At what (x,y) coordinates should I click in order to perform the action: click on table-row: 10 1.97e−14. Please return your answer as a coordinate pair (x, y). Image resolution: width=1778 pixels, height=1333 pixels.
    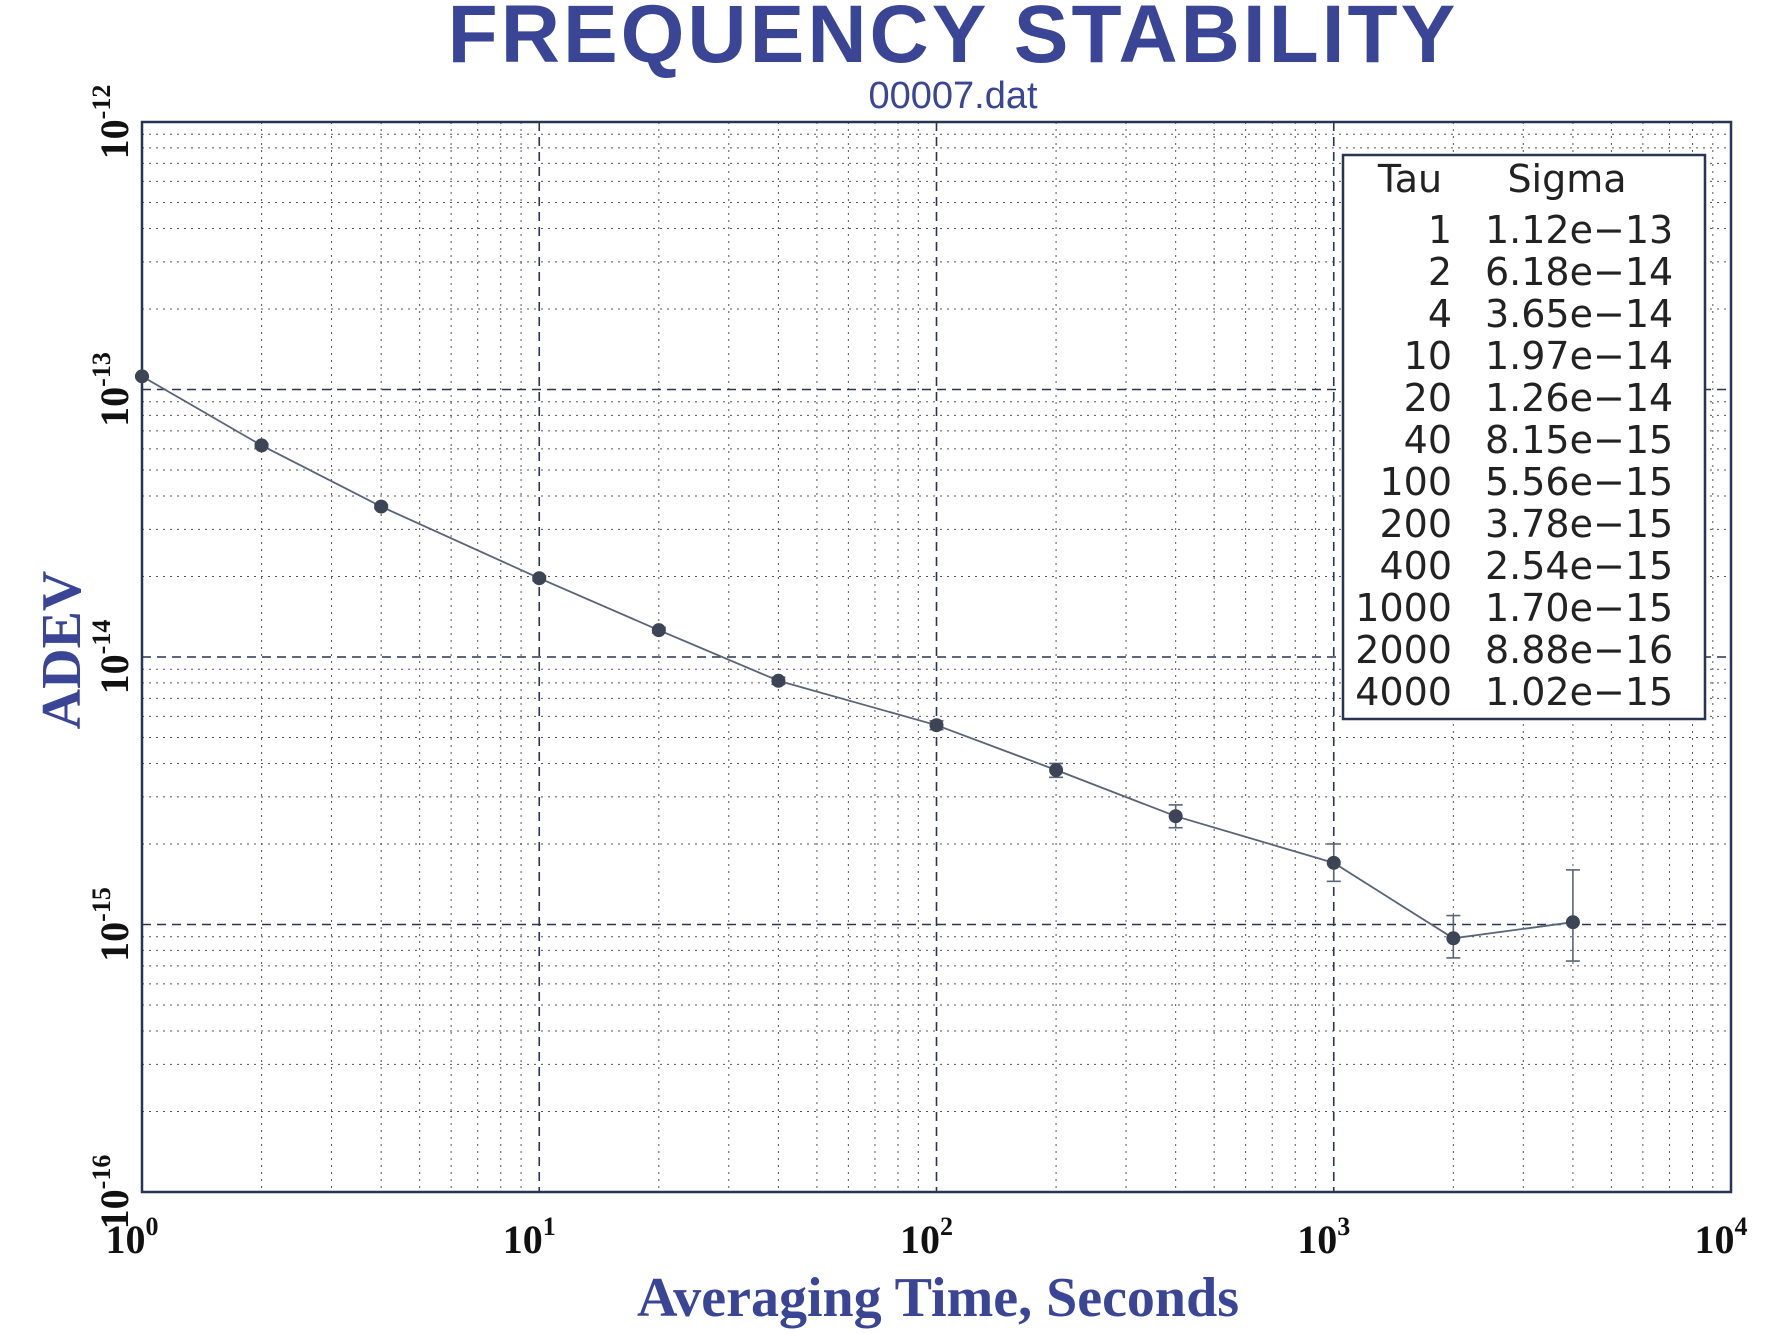
    Looking at the image, I should click on (1539, 356).